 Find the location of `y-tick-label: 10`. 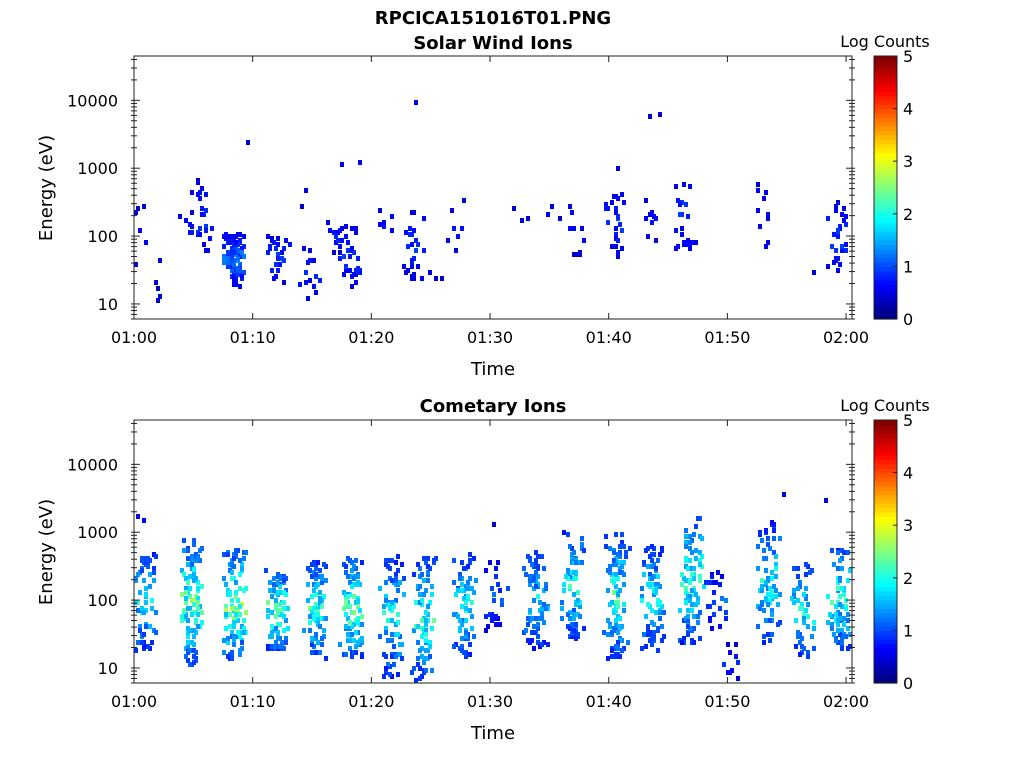

y-tick-label: 10 is located at coordinates (108, 668).